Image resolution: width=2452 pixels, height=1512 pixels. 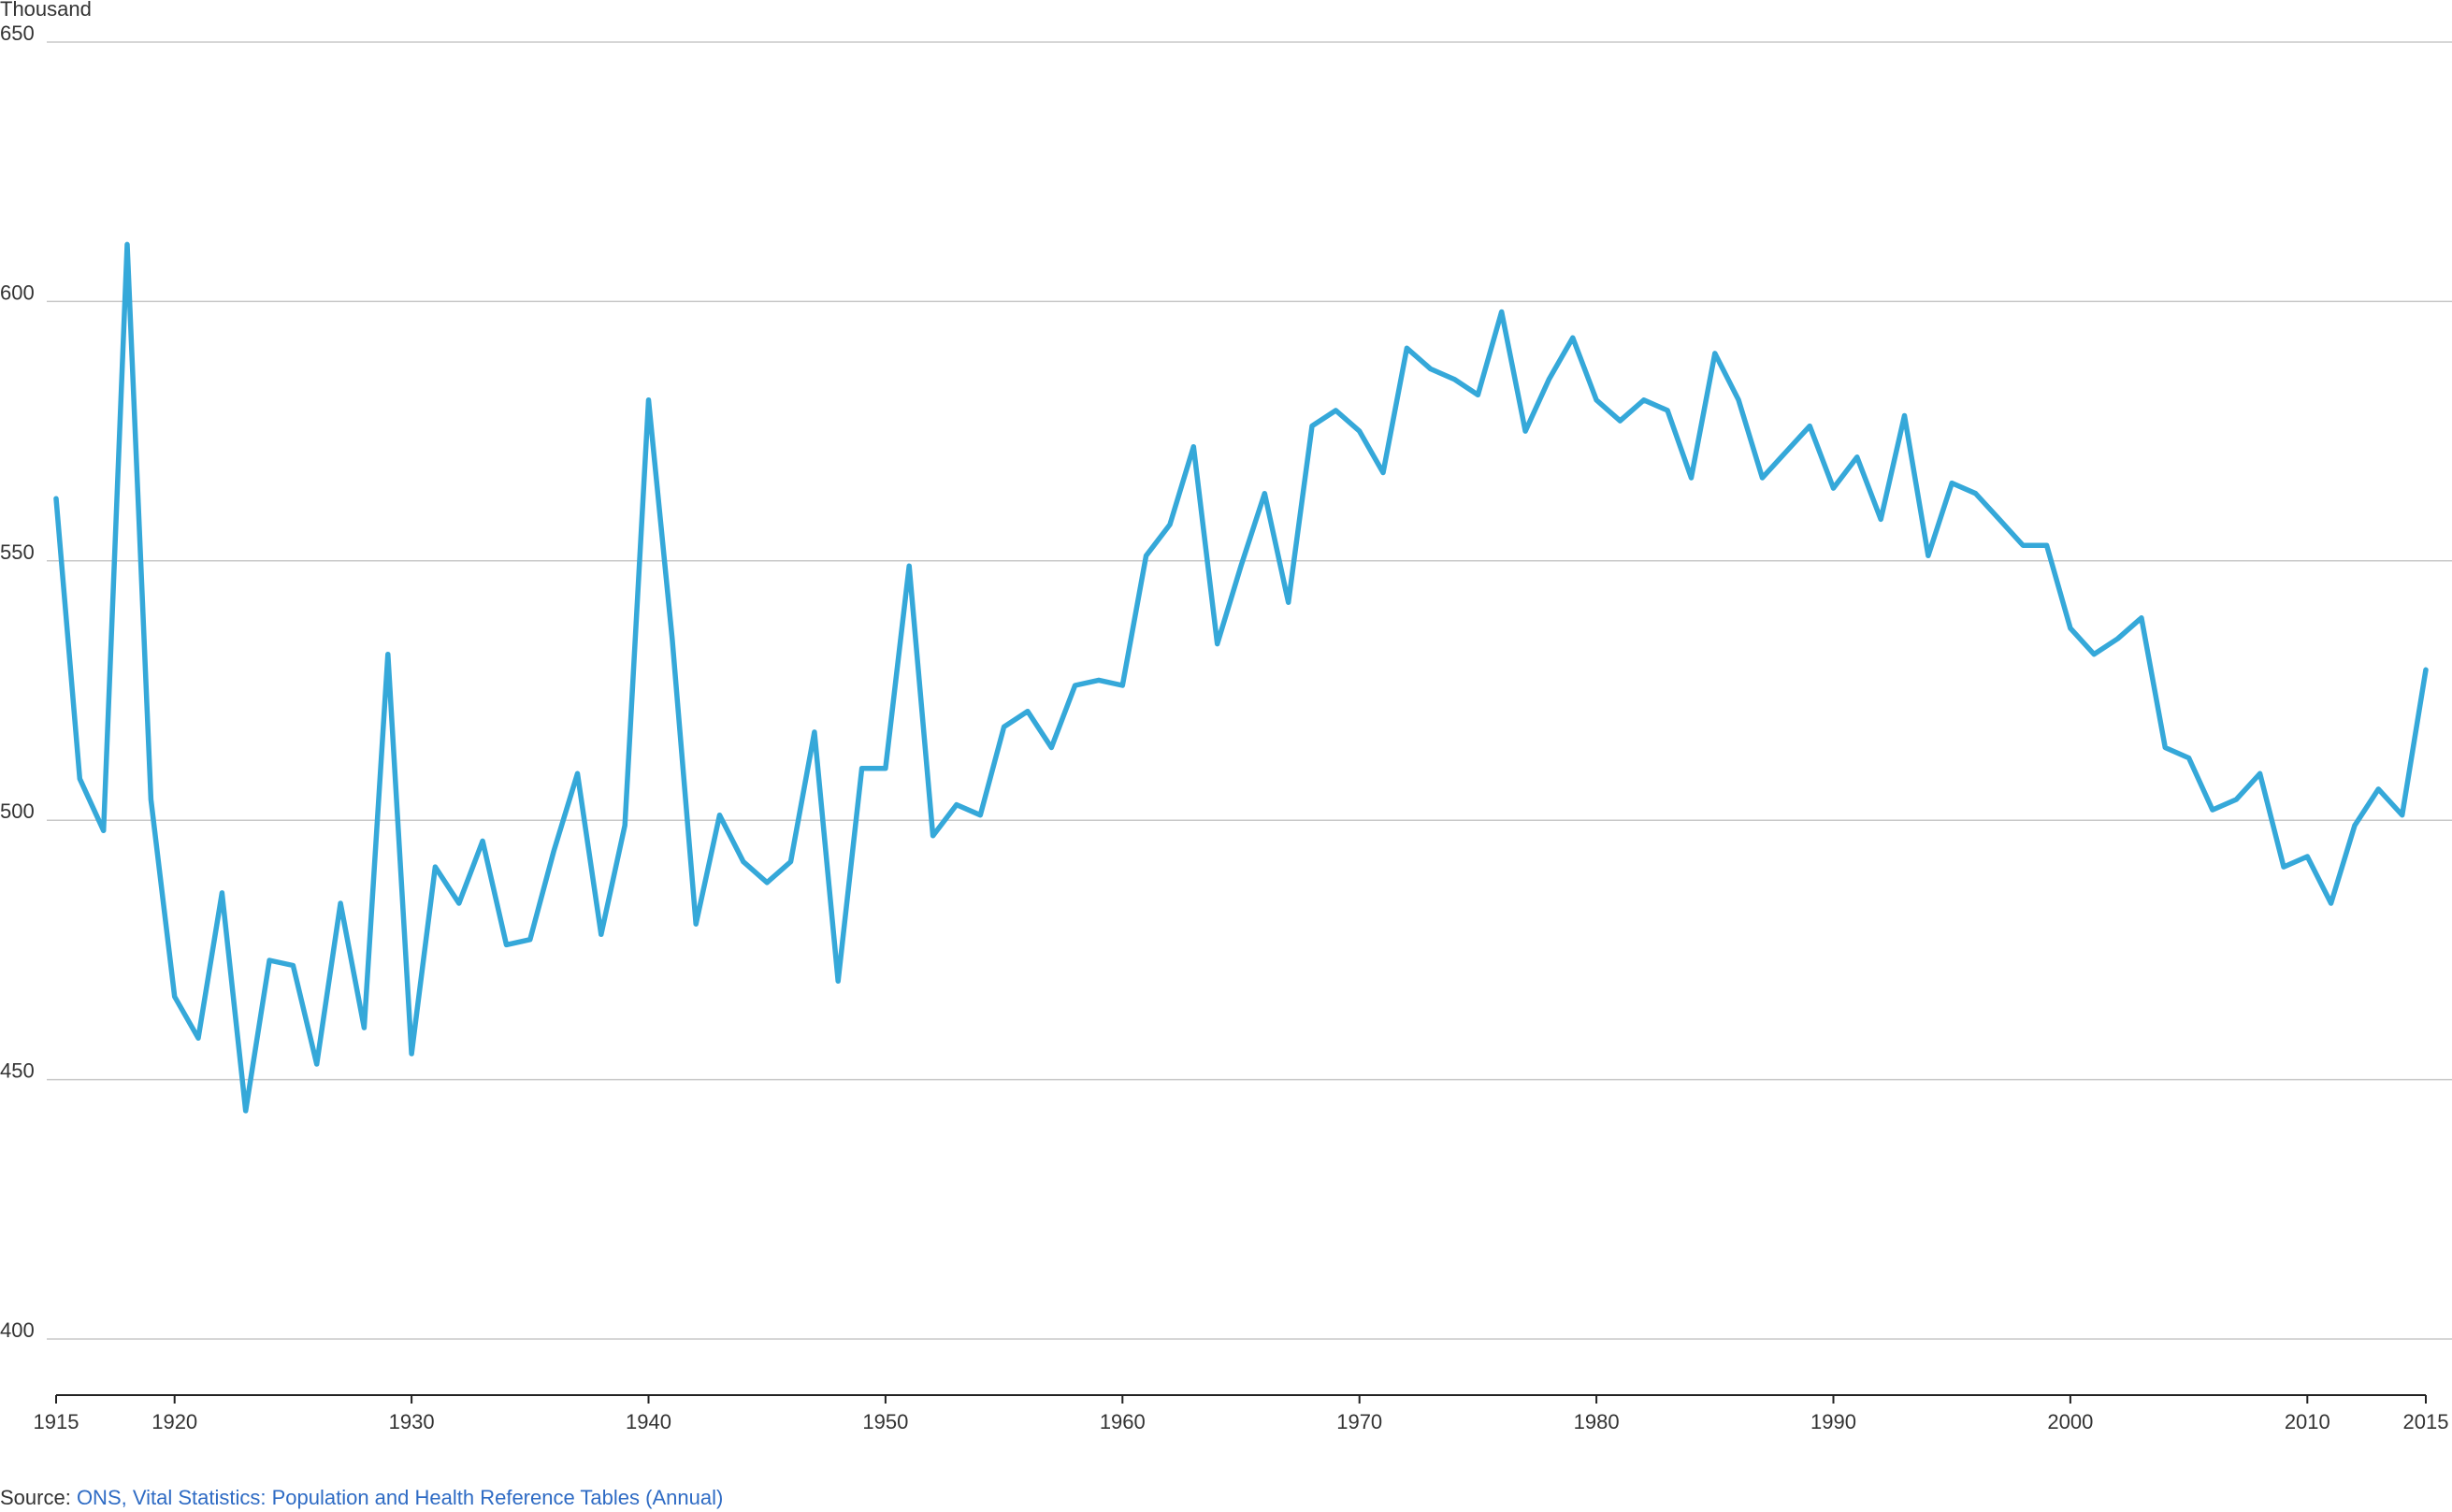 I want to click on x-tick-label: 2015, so click(x=2426, y=1421).